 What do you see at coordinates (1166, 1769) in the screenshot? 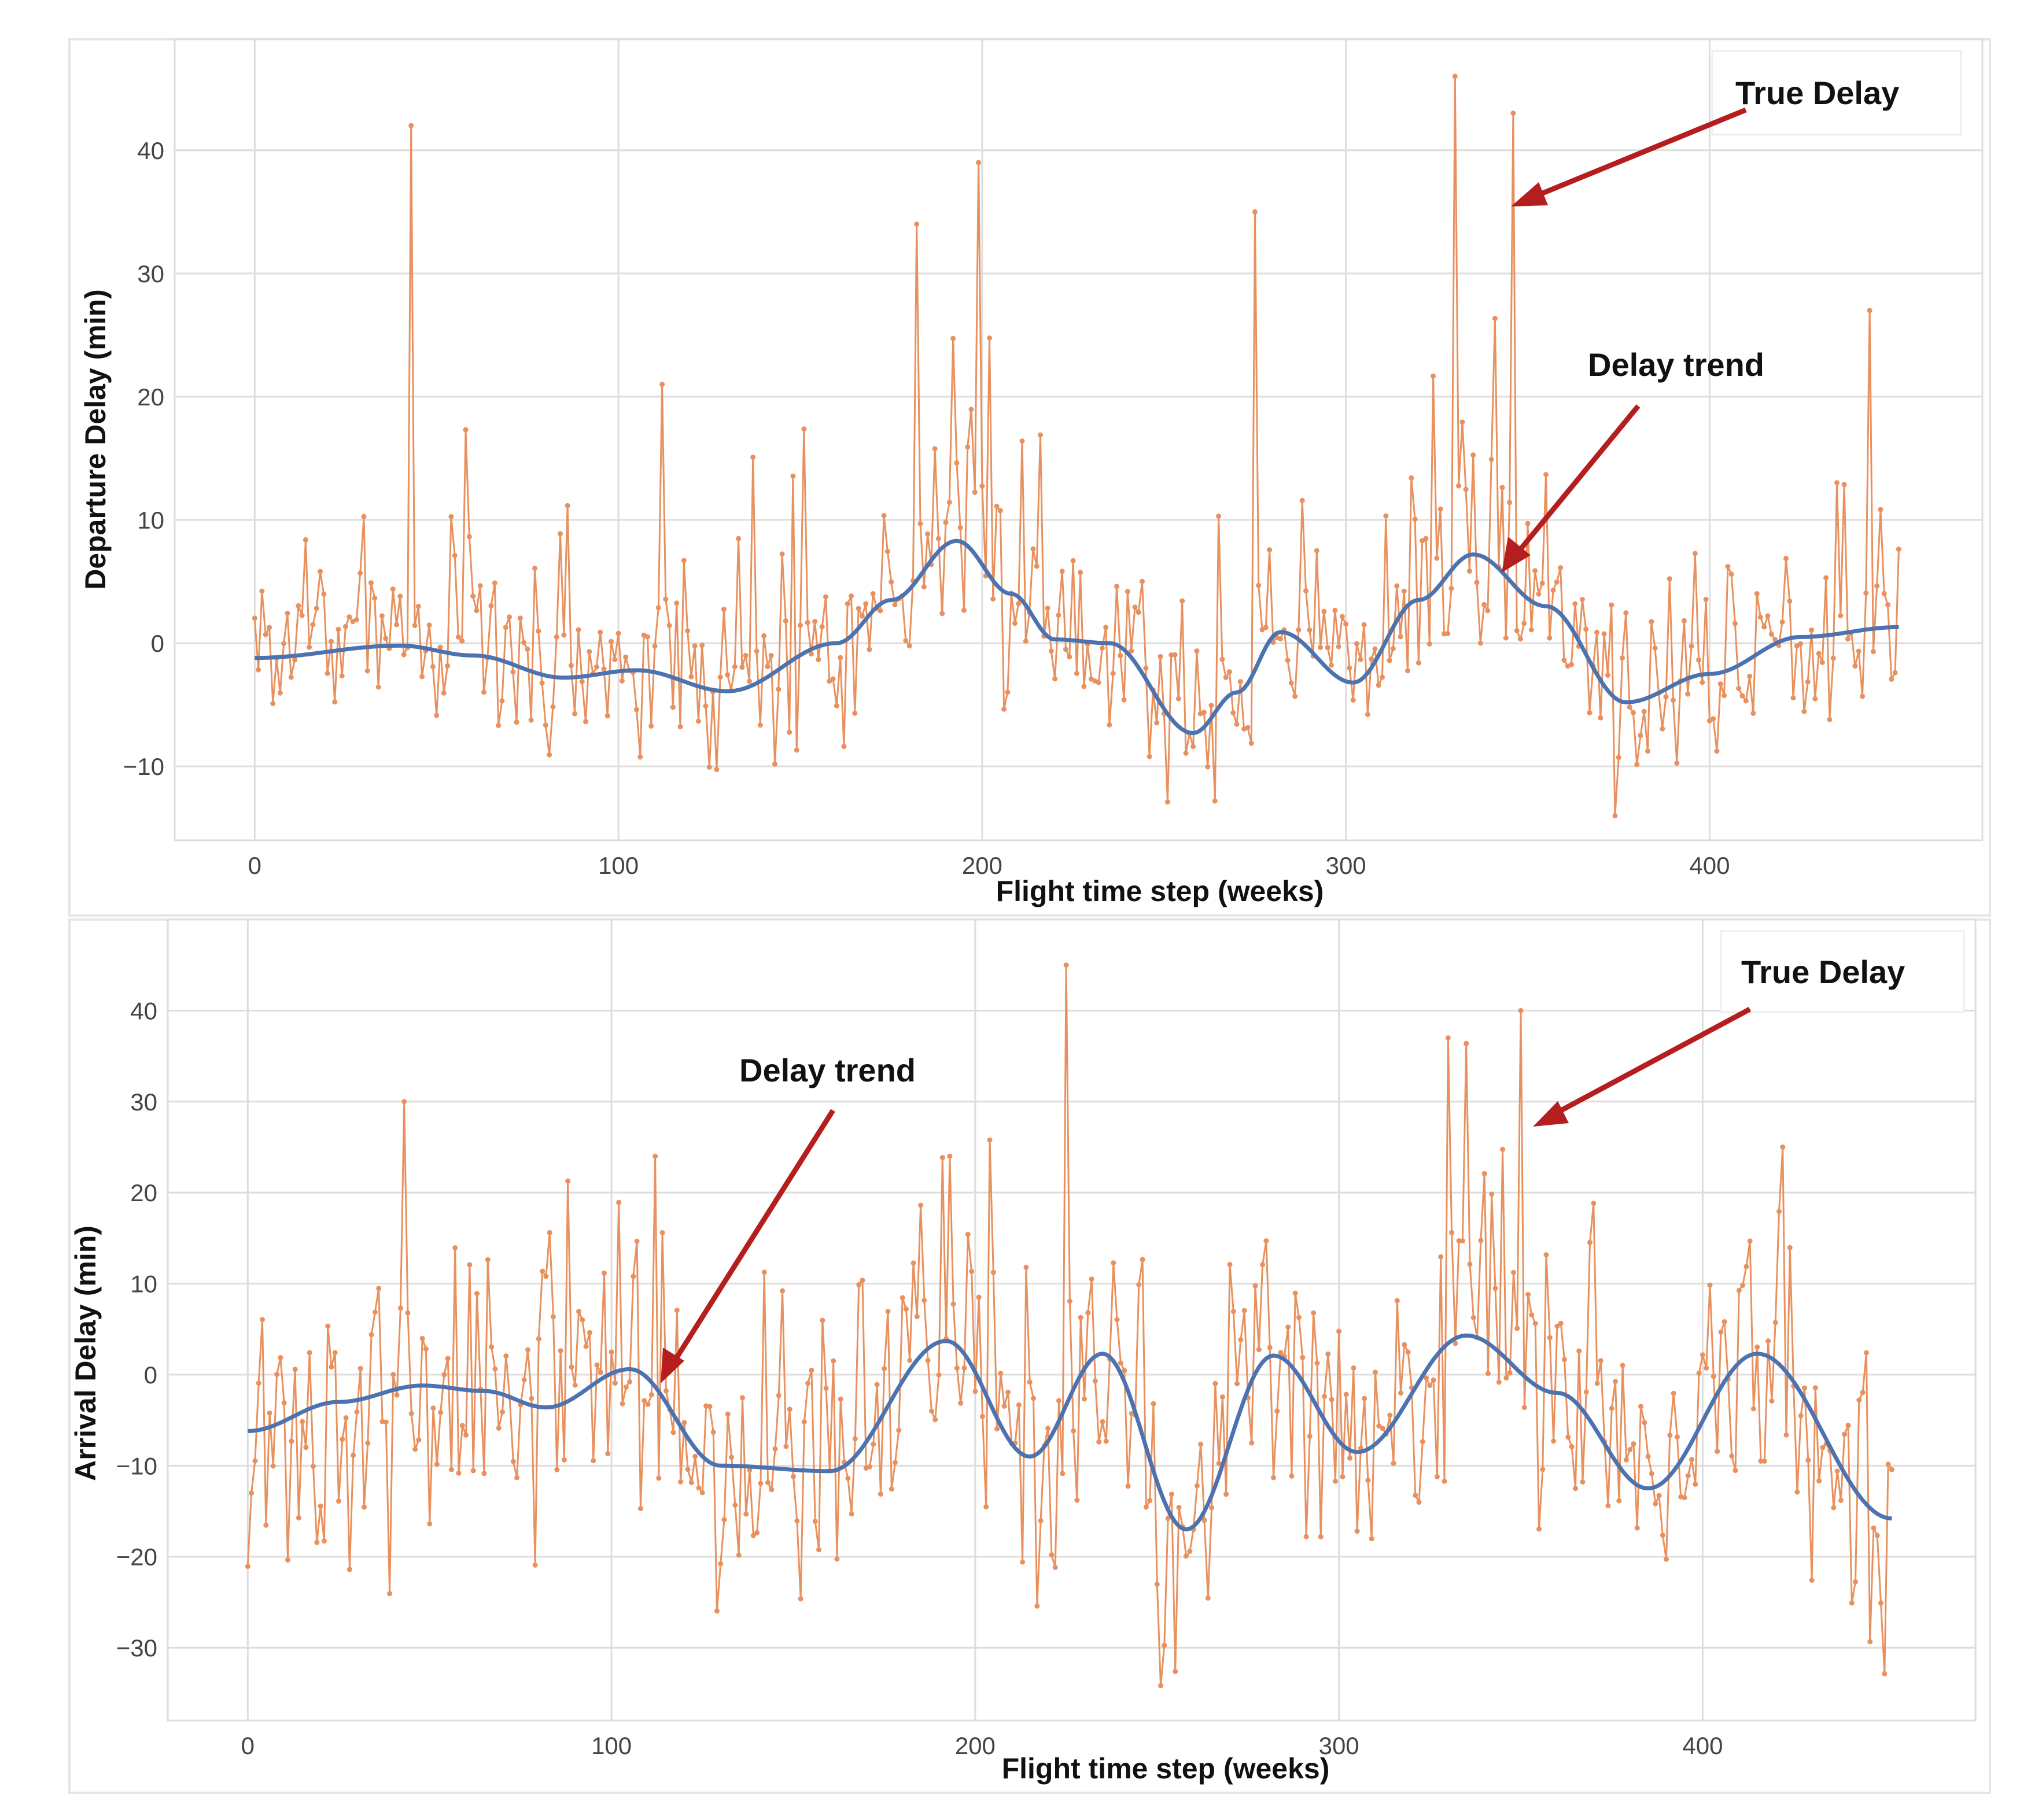
I see `chart2-xlabel: Flight time step (weeks)` at bounding box center [1166, 1769].